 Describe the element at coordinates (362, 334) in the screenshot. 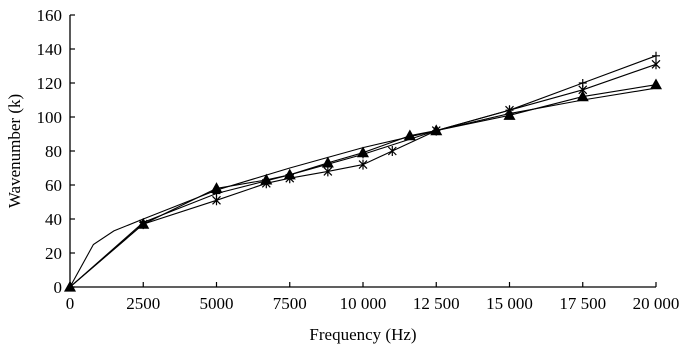

I see `x-axis-title: Frequency (Hz)` at that location.